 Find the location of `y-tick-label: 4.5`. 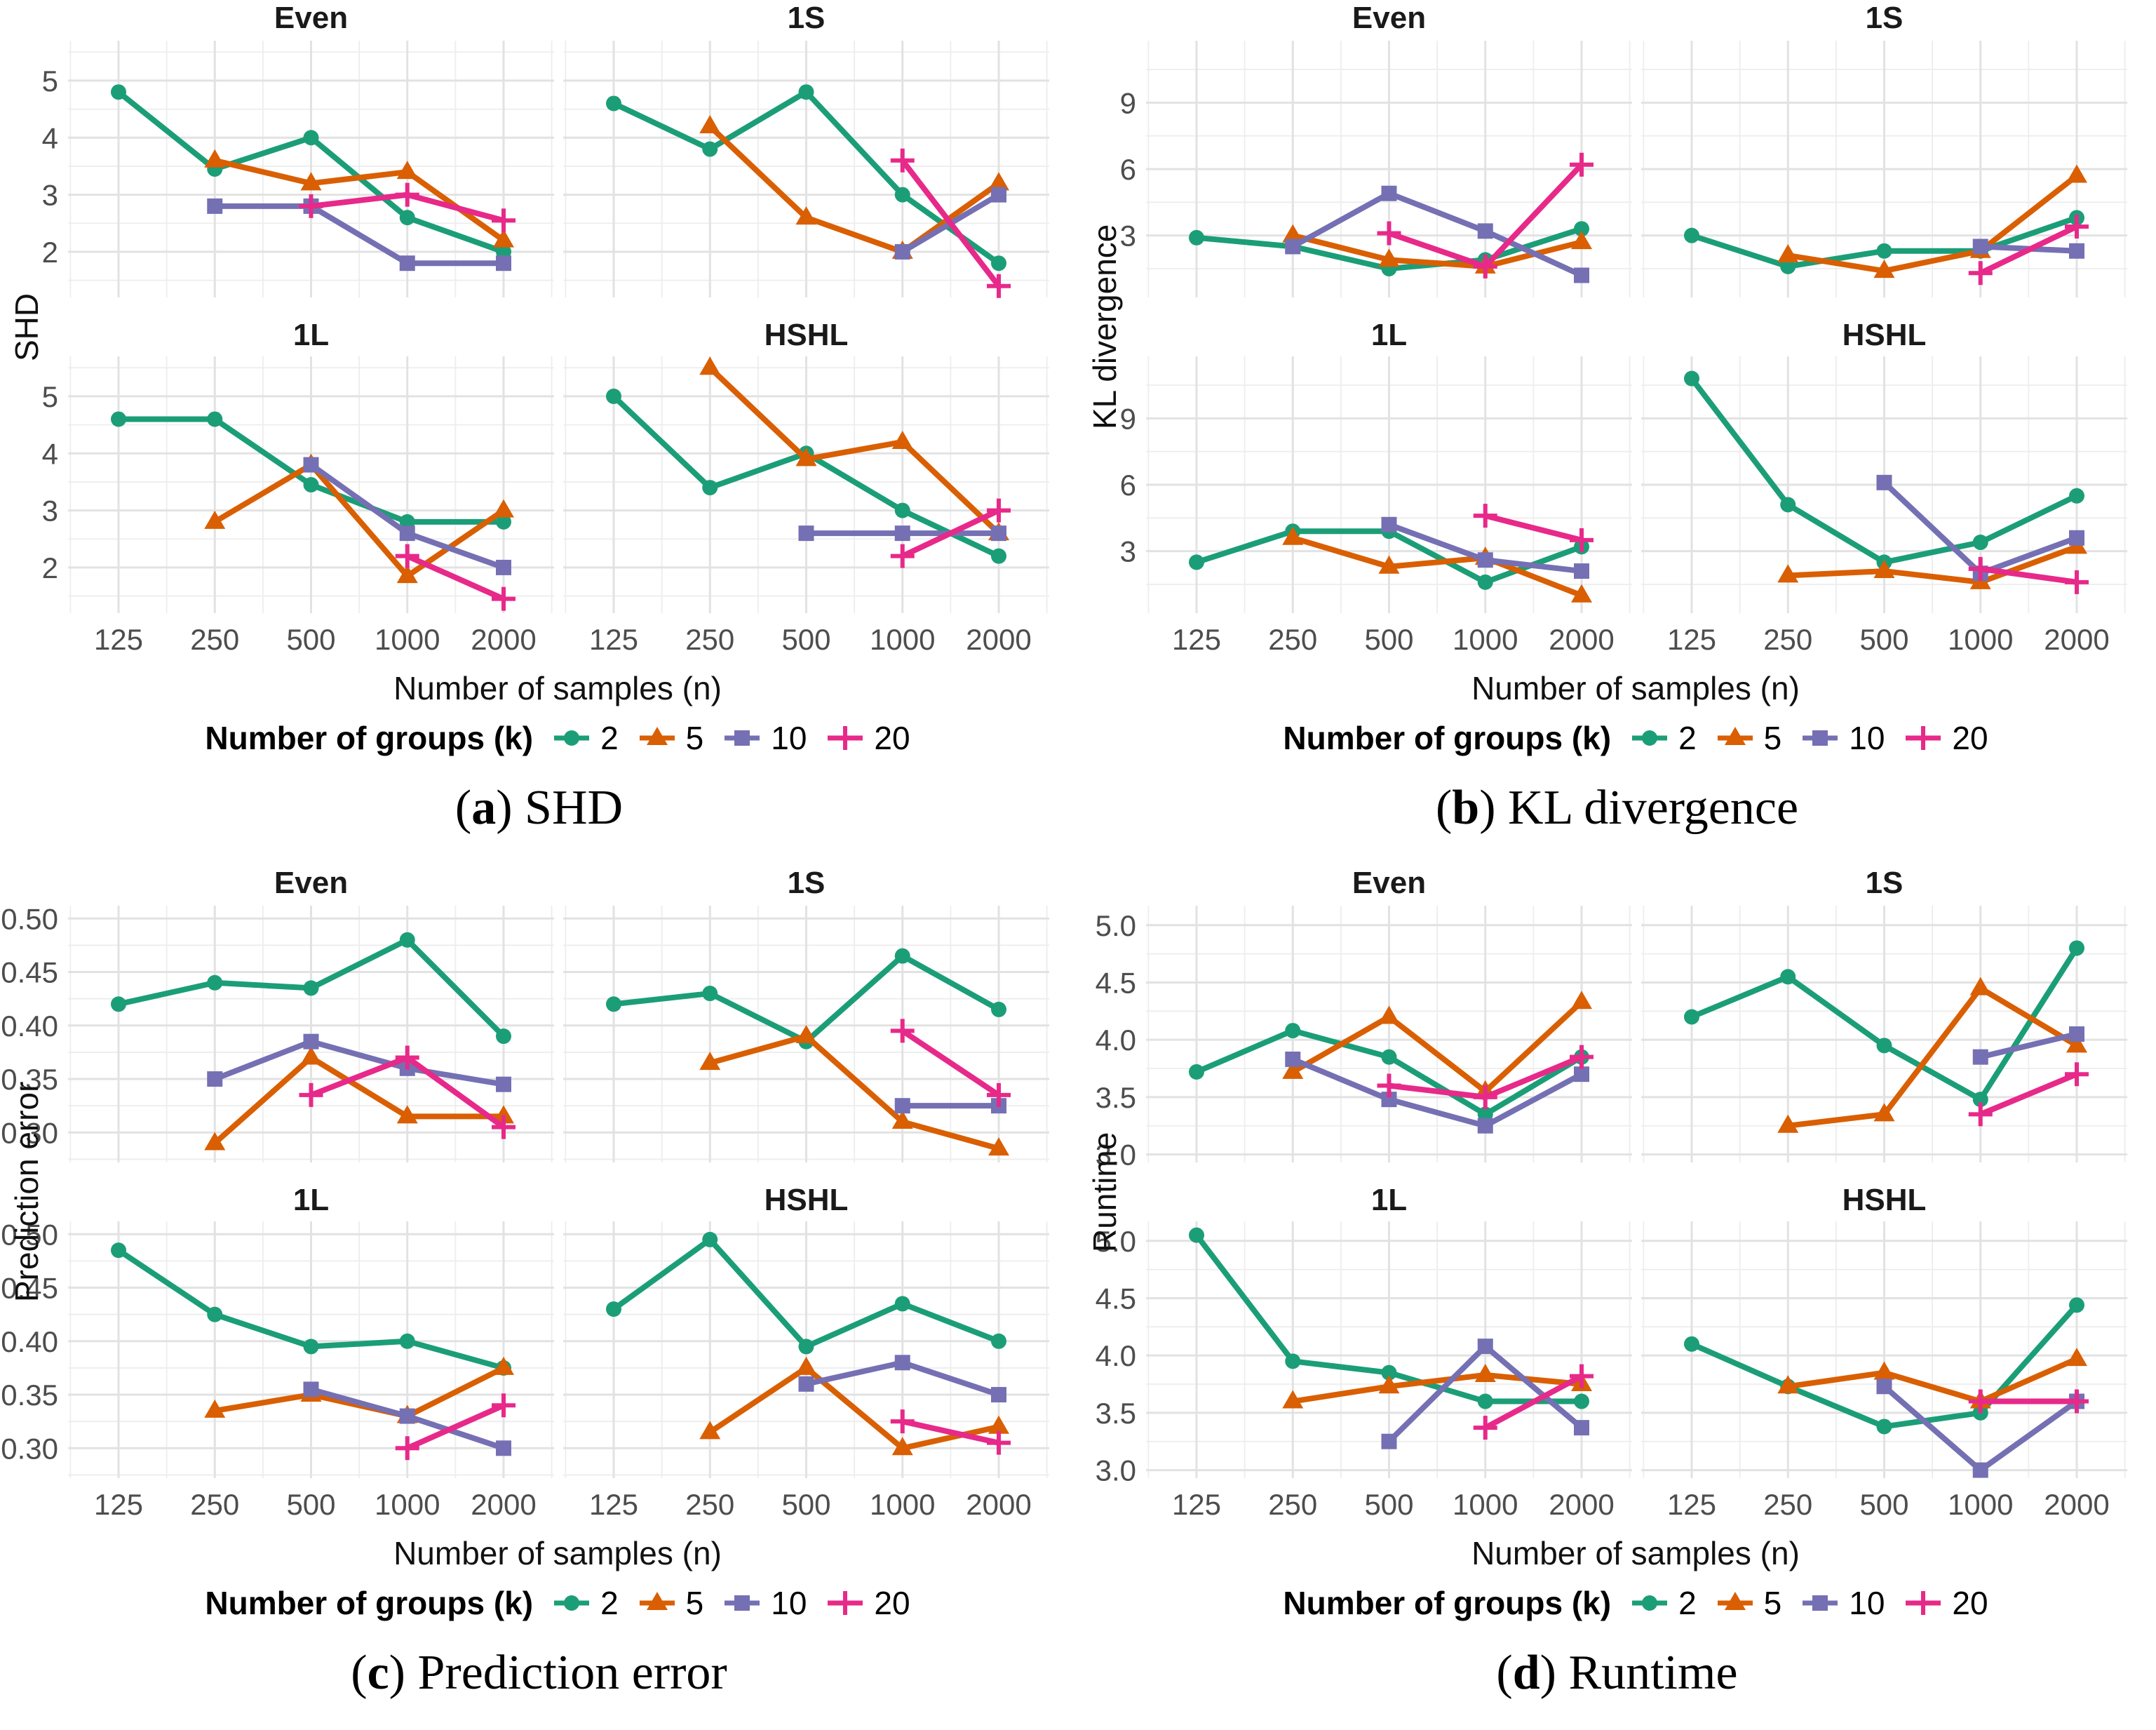

y-tick-label: 4.5 is located at coordinates (1116, 1298).